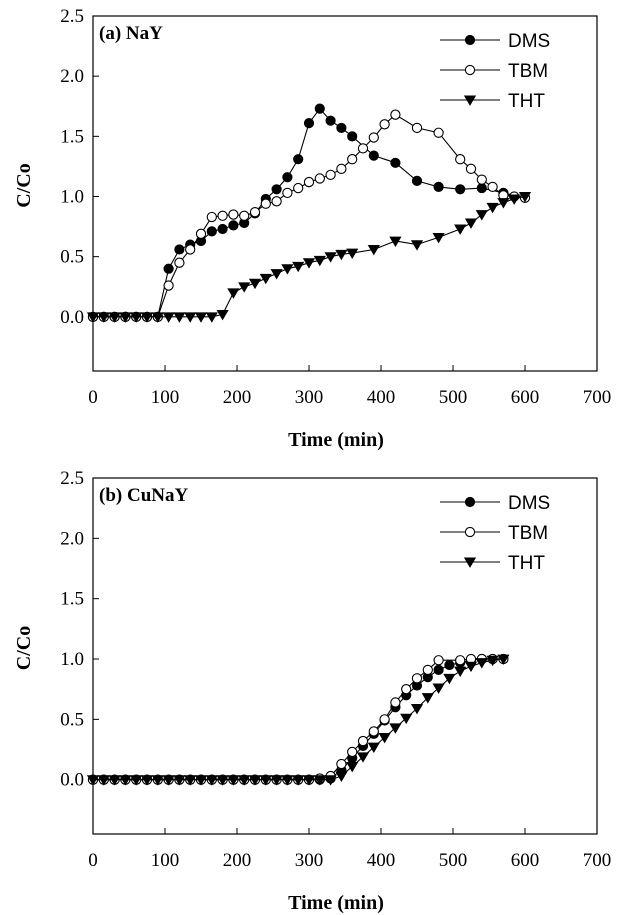 This screenshot has height=915, width=619. I want to click on legend-label: DMS, so click(529, 503).